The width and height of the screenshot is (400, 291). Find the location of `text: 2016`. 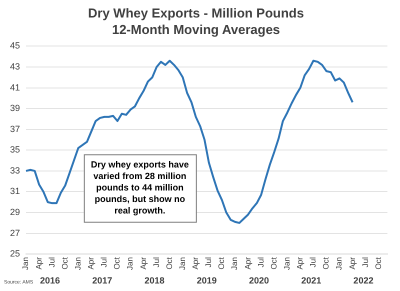

text: 2016 is located at coordinates (50, 280).